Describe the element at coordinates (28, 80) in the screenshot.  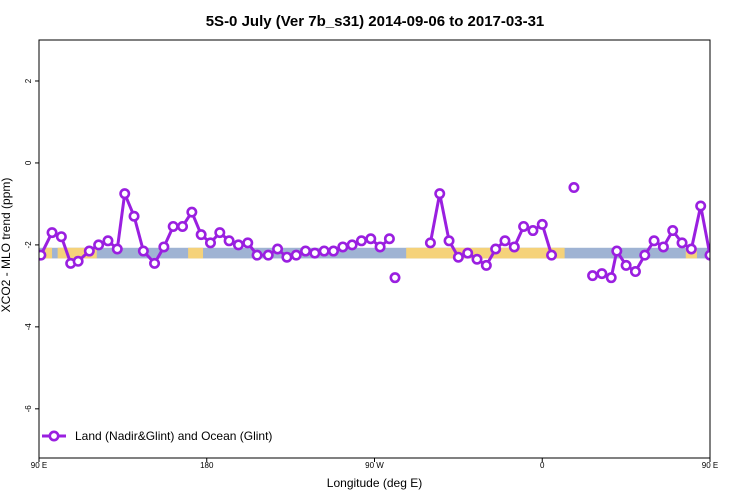
I see `y-tick-label: 2` at that location.